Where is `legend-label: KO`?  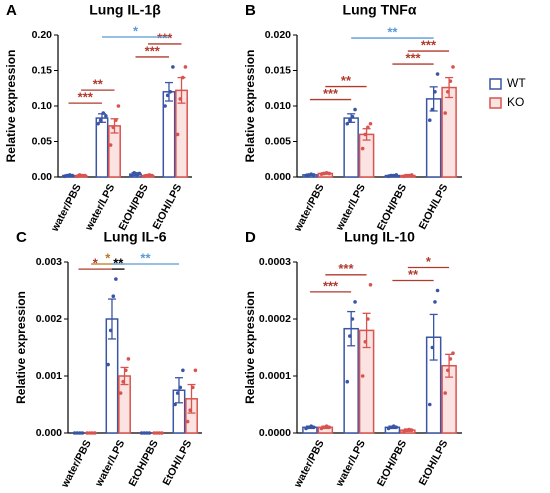 legend-label: KO is located at coordinates (515, 102).